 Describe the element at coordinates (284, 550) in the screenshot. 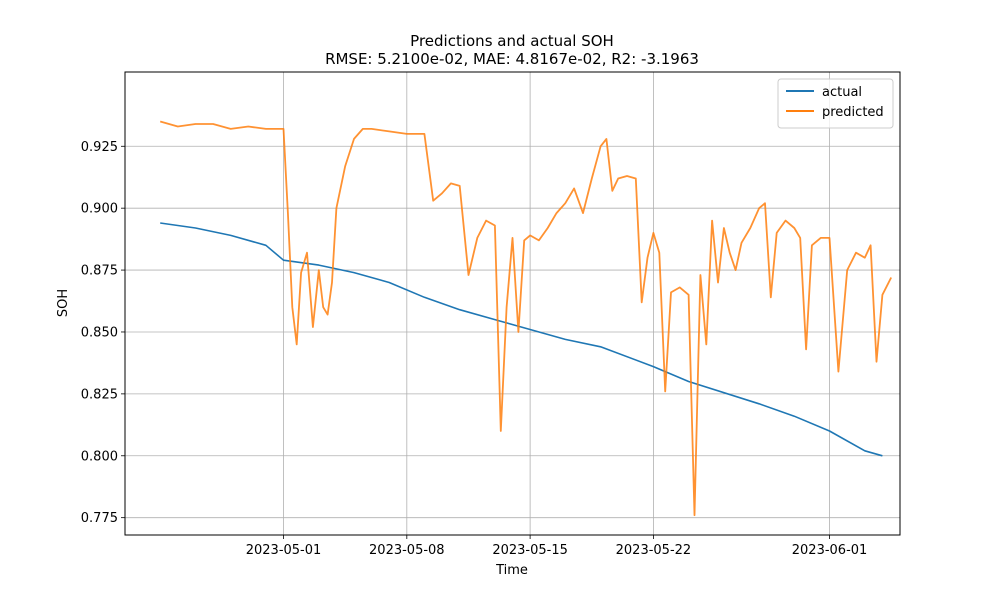

I see `x-tick-label: 2023-05-01` at that location.